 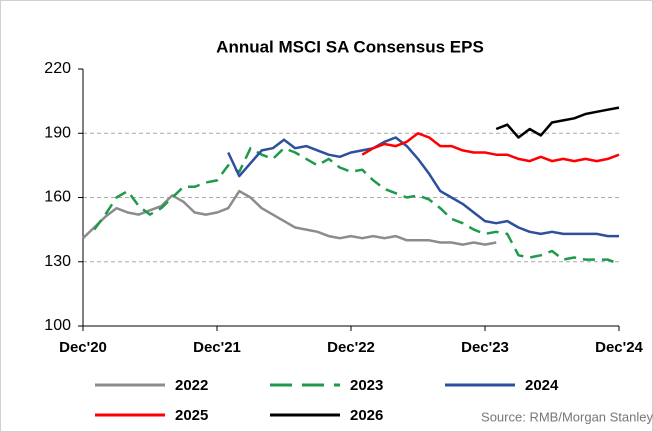 I want to click on legend-label: 2026, so click(x=366, y=415).